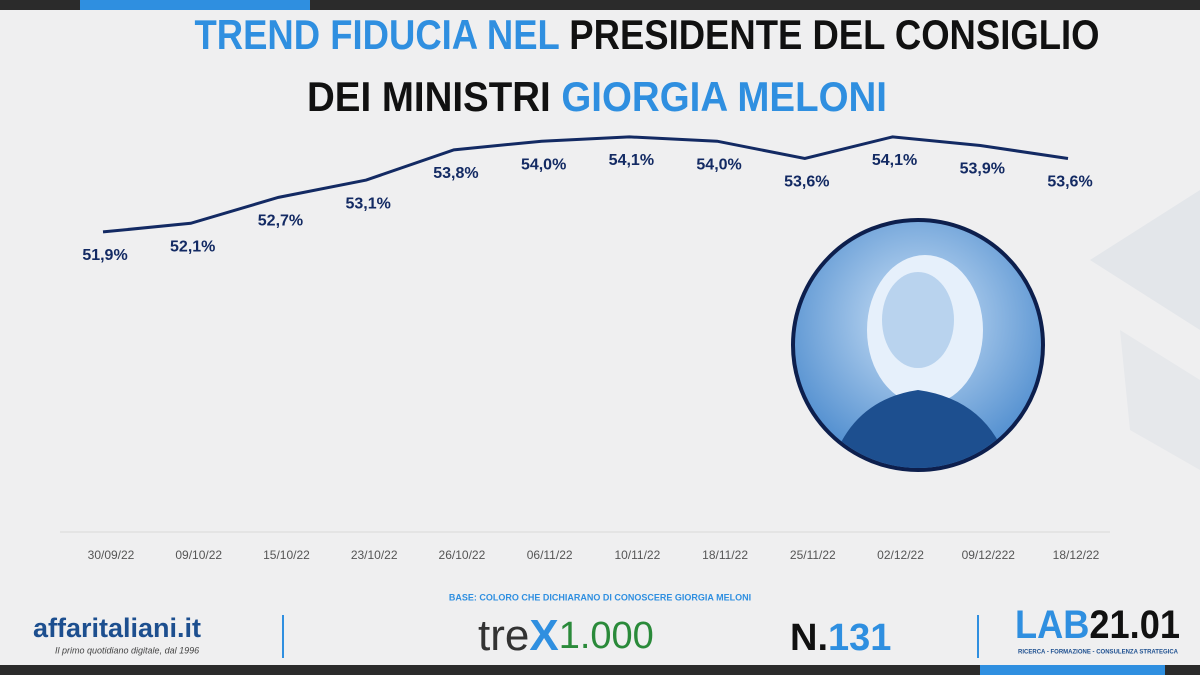  I want to click on issue-number: N.131, so click(840, 638).